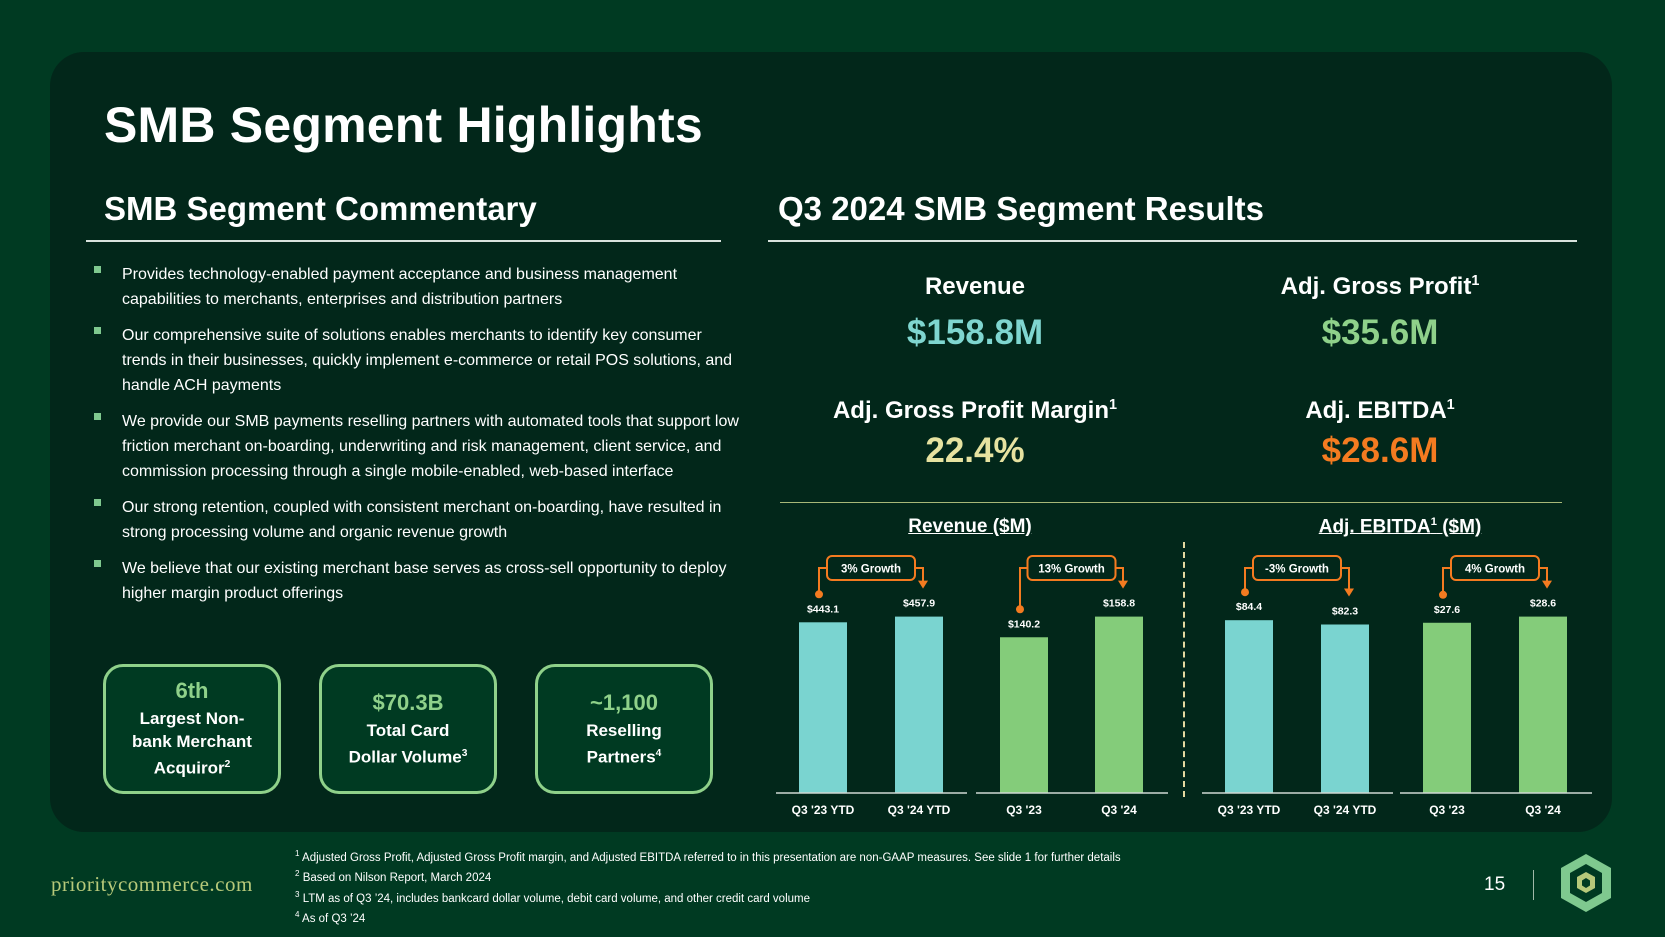 The width and height of the screenshot is (1665, 937). I want to click on growth-label: 3% Growth, so click(871, 570).